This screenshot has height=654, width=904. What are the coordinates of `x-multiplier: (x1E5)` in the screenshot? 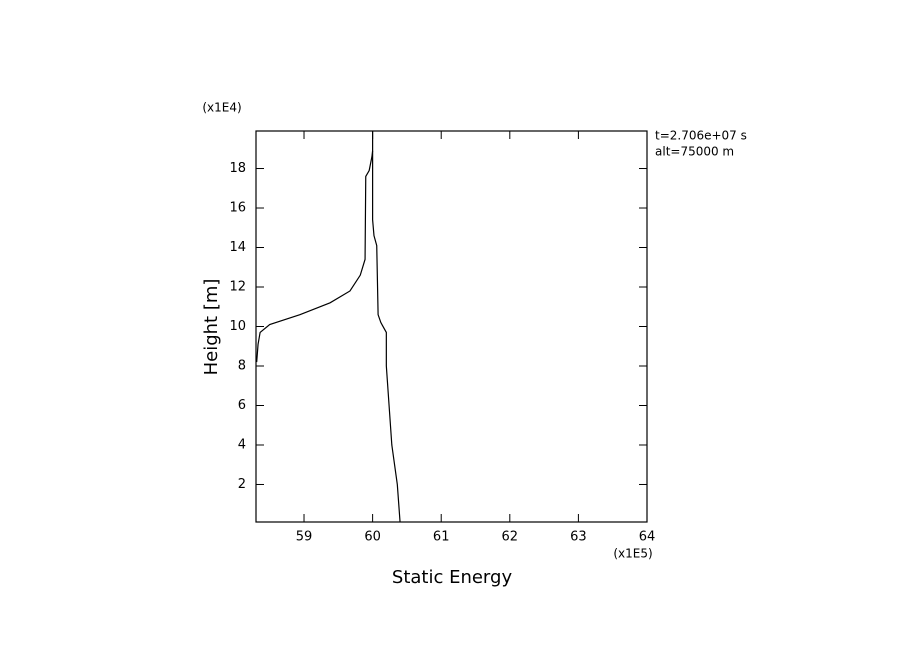 It's located at (632, 554).